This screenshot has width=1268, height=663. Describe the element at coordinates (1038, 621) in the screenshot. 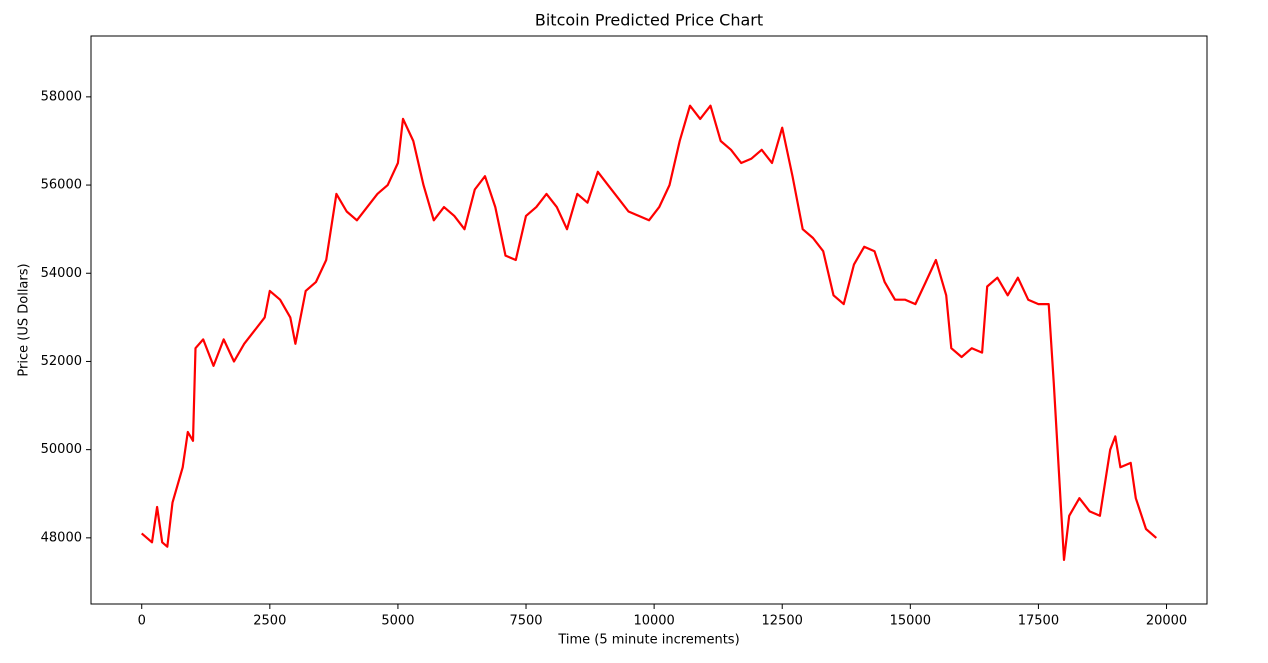

I see `x-tick-label: 17500` at that location.